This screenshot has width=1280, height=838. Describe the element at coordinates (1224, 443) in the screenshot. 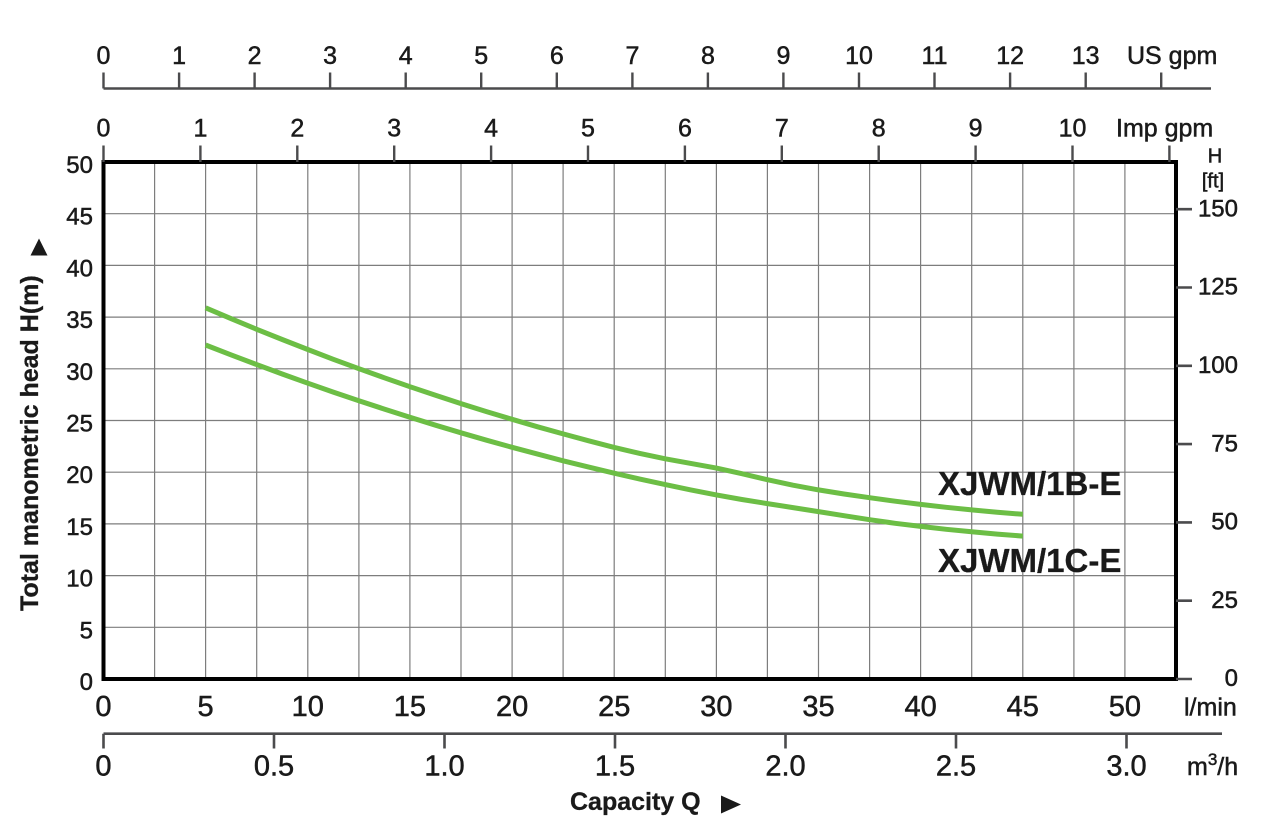

I see `svg-text: 75` at that location.